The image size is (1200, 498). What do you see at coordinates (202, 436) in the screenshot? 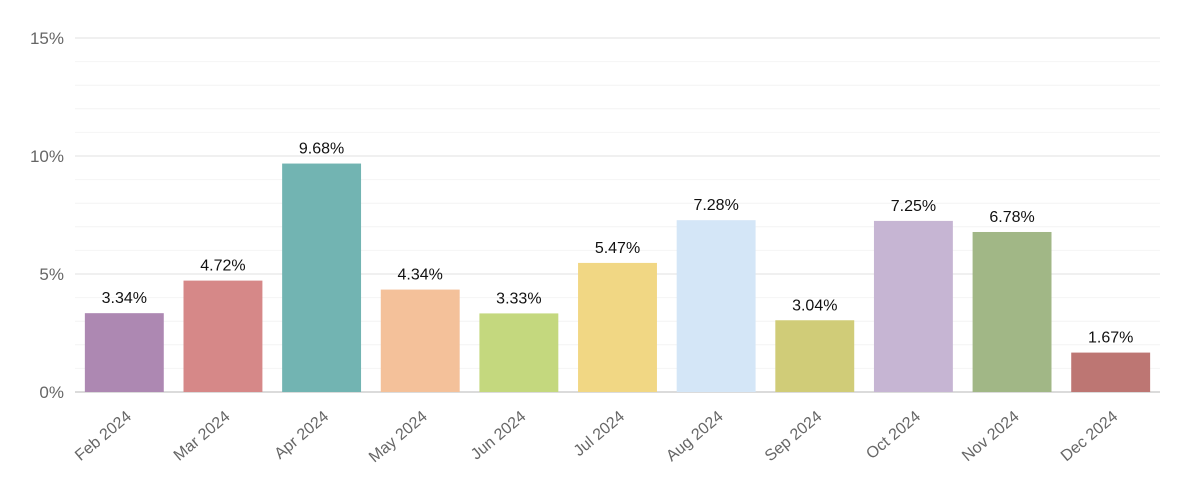
I see `x-tick-label: Mar 2024` at bounding box center [202, 436].